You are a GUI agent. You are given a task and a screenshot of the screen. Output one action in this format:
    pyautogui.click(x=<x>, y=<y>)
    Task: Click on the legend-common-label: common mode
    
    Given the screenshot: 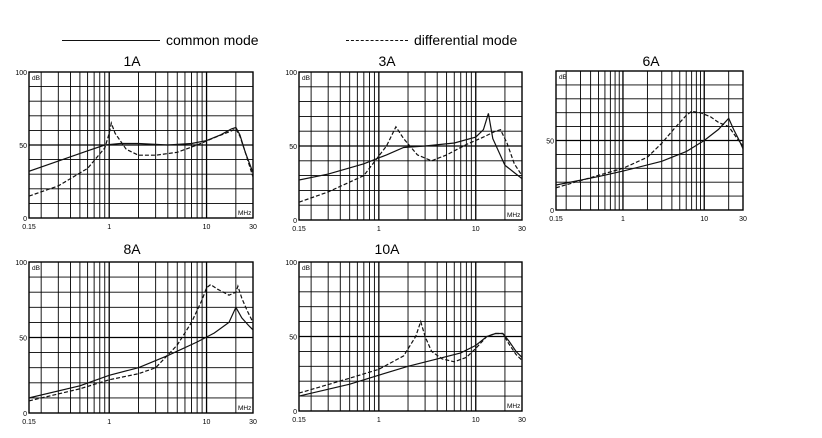 What is the action you would take?
    pyautogui.click(x=212, y=40)
    